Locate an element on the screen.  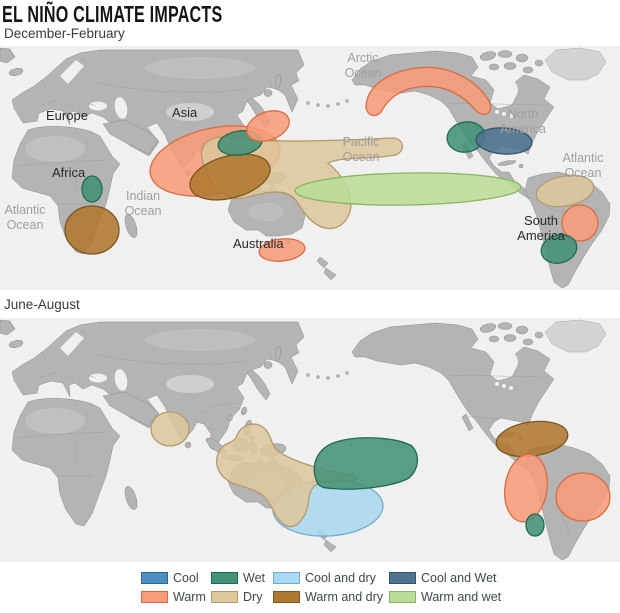
page-title: EL NIÑO CLIMATE IMPACTS is located at coordinates (112, 14).